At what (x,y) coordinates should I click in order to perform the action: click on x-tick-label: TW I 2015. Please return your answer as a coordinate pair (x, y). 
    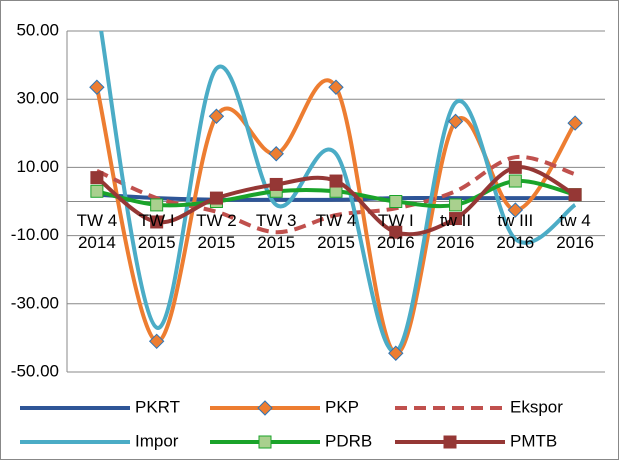
    Looking at the image, I should click on (156, 231).